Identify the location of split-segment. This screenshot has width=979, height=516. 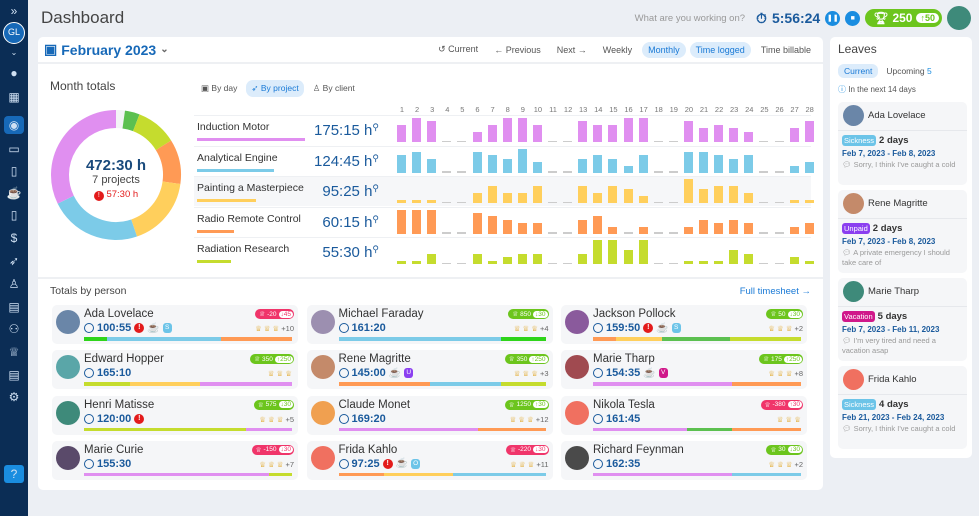
(384, 384).